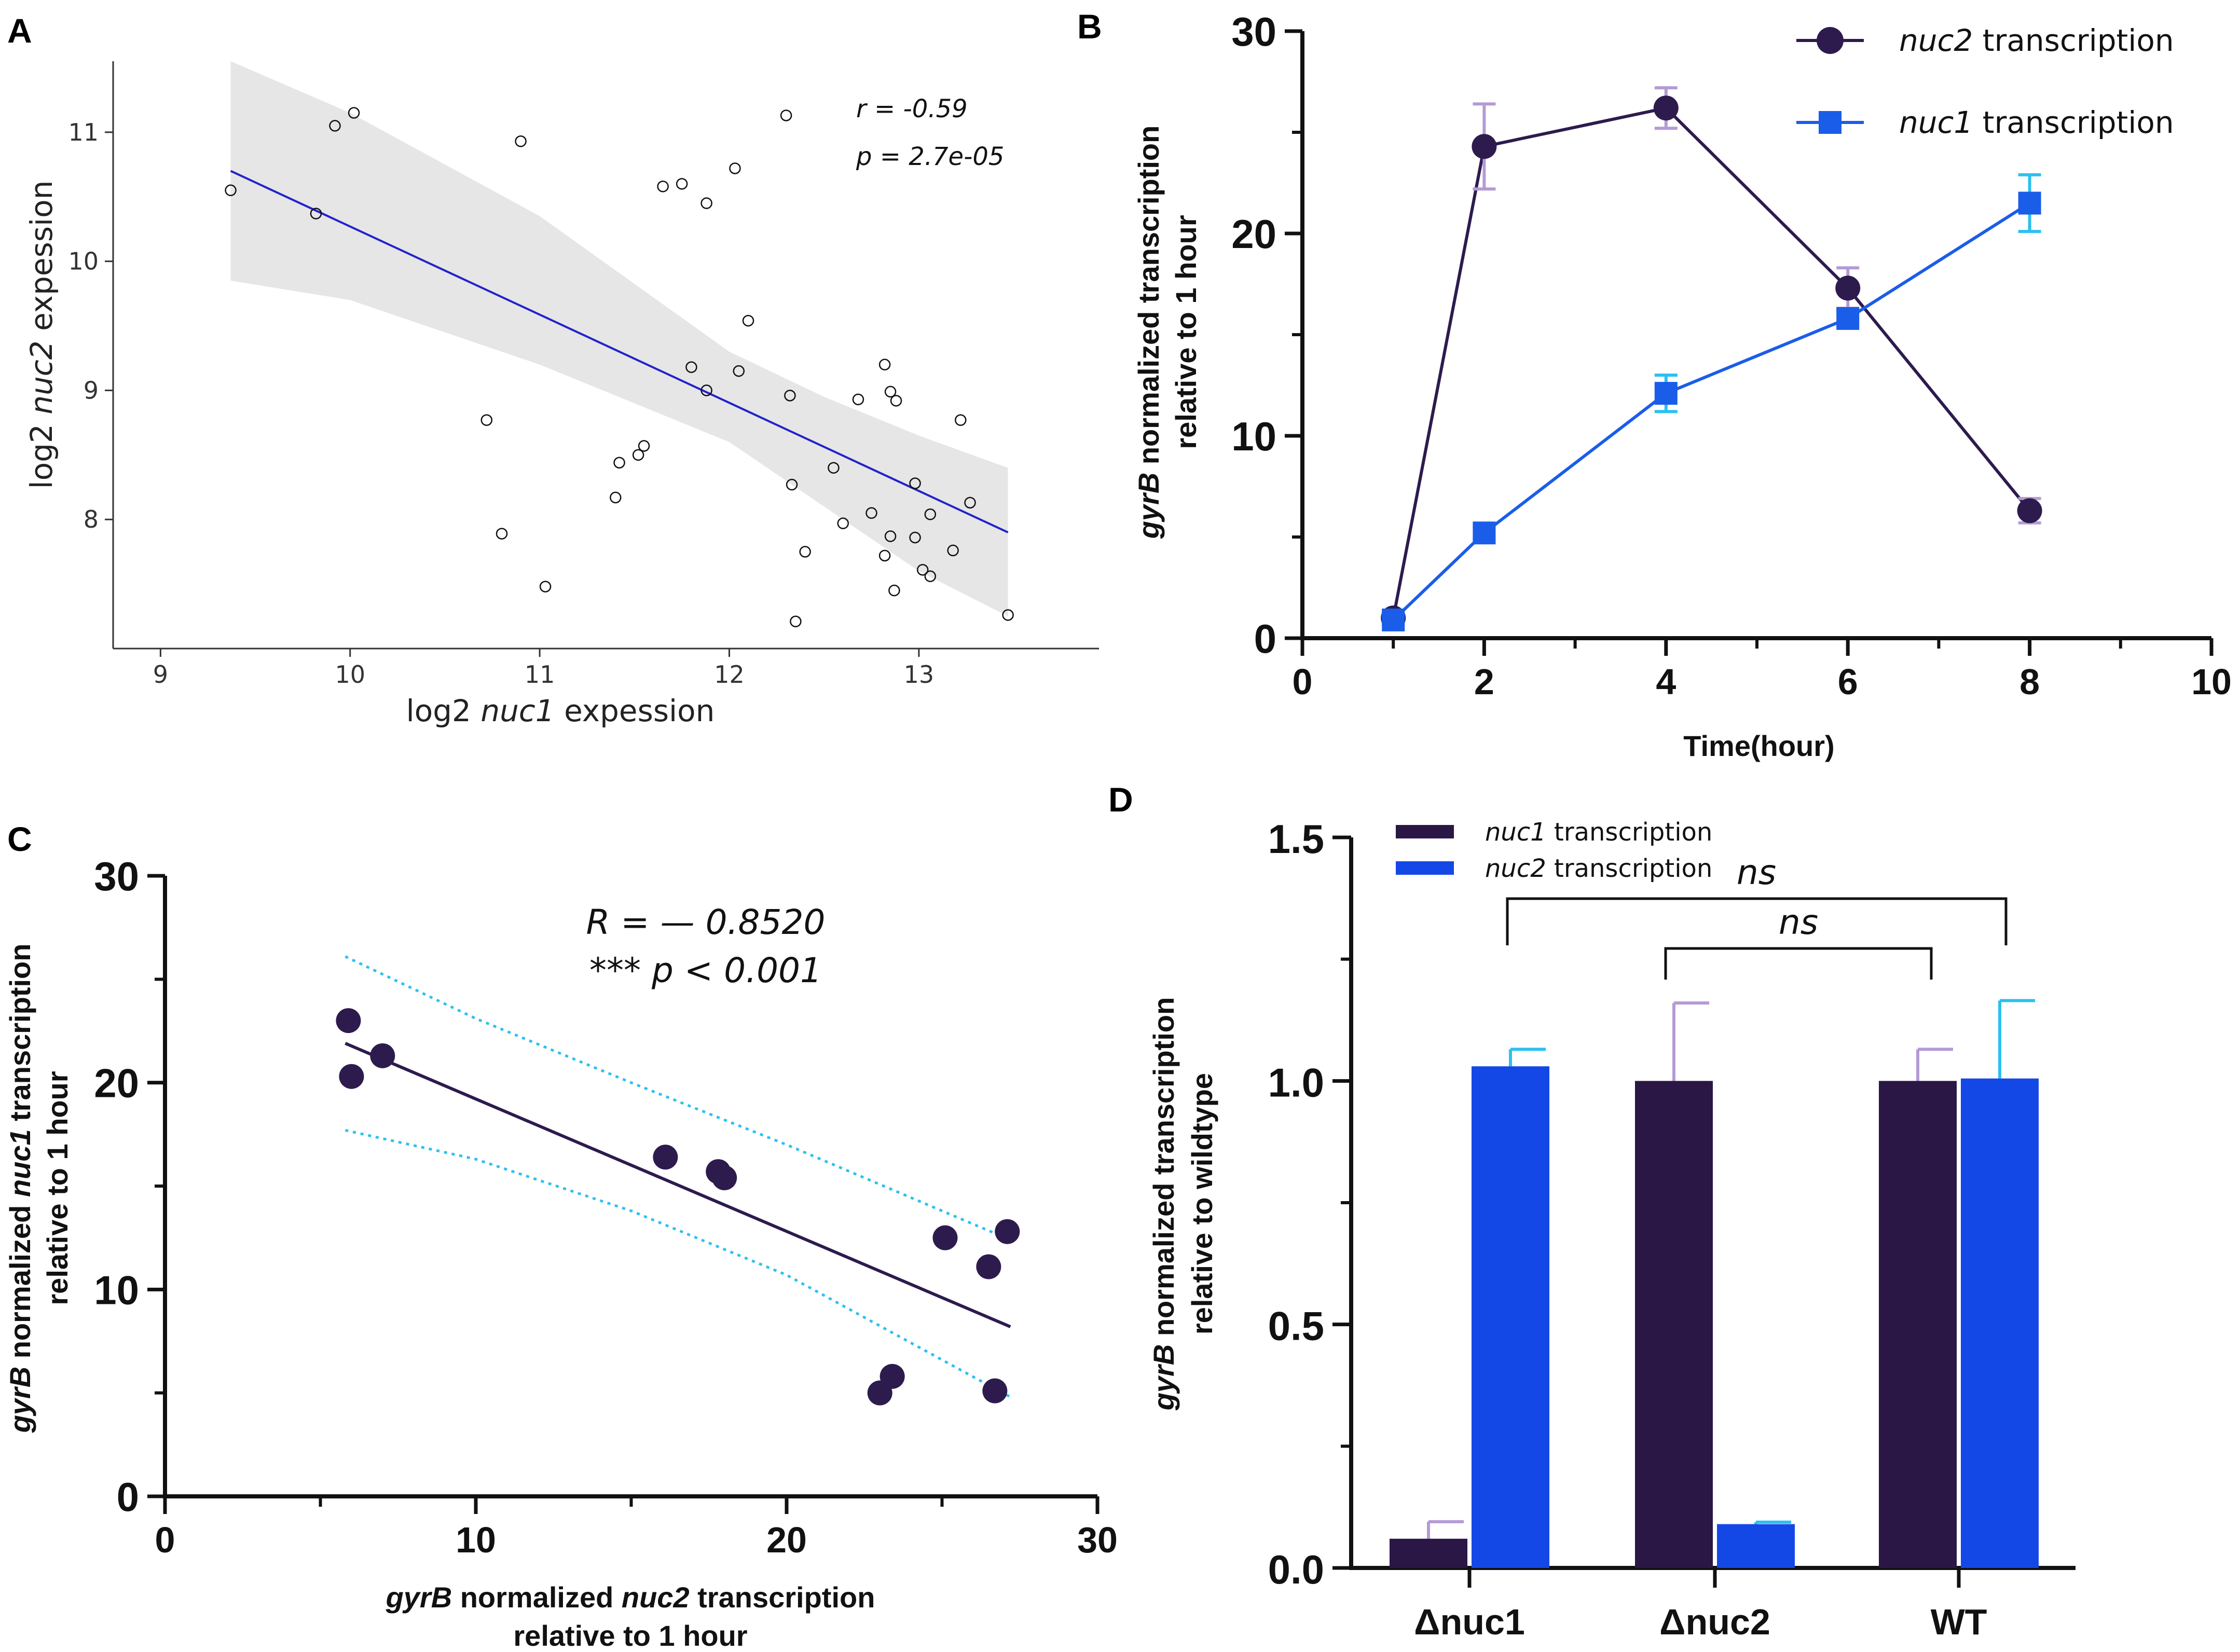 Image resolution: width=2240 pixels, height=1652 pixels. I want to click on c-stat-p: *** p < 0.001, so click(705, 970).